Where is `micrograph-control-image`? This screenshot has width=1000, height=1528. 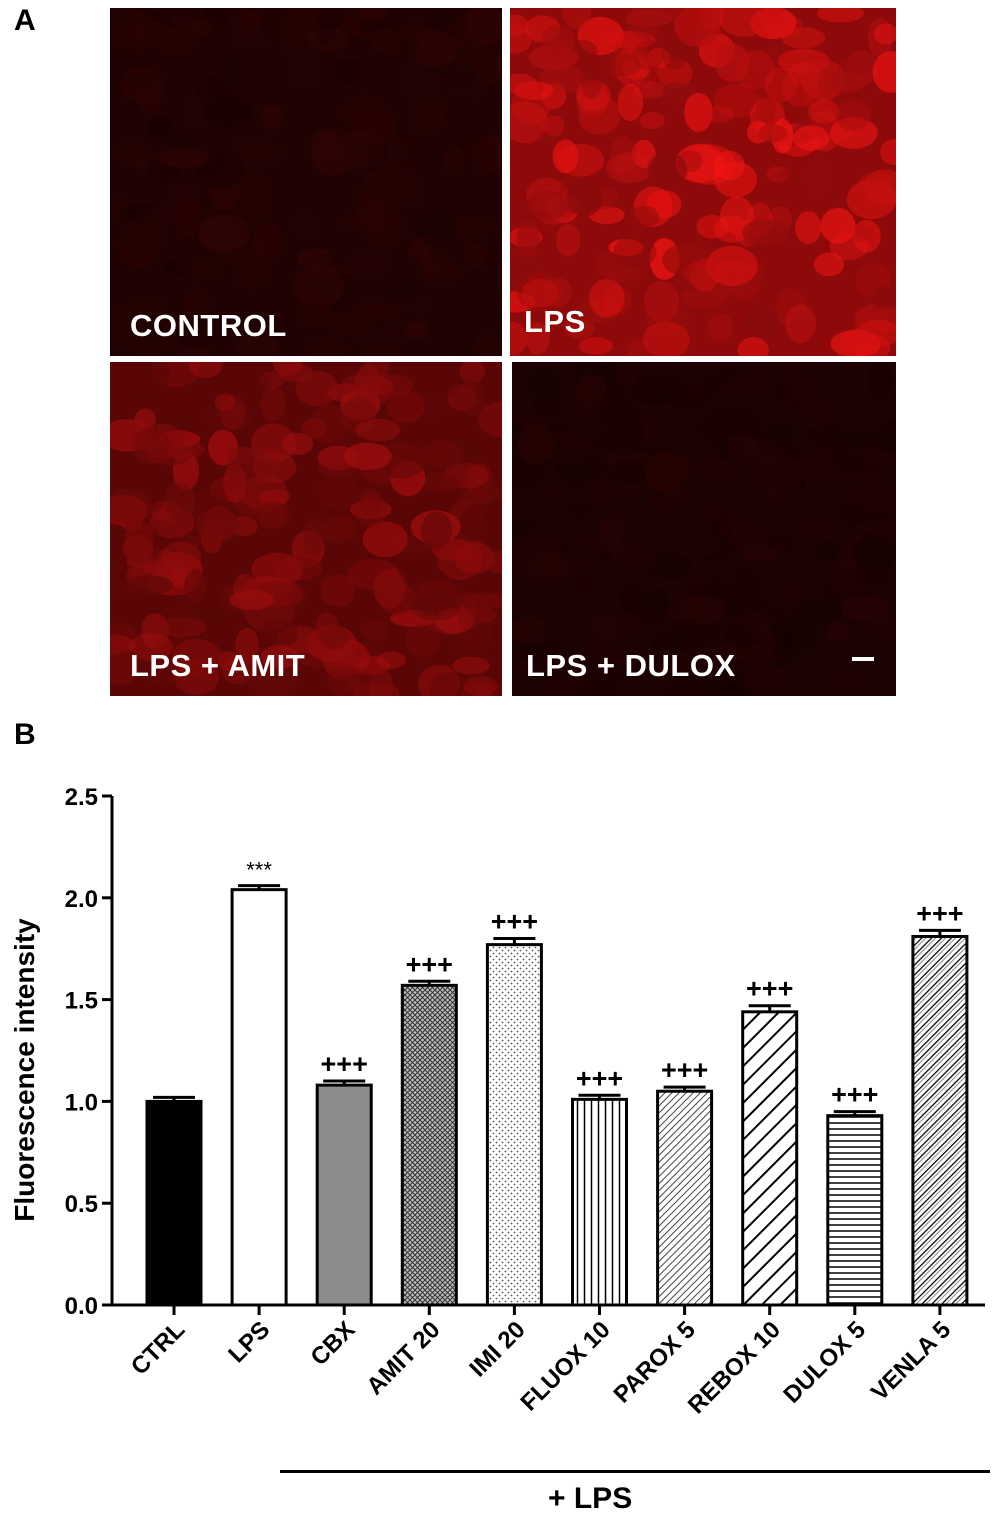
micrograph-control-image is located at coordinates (306, 182).